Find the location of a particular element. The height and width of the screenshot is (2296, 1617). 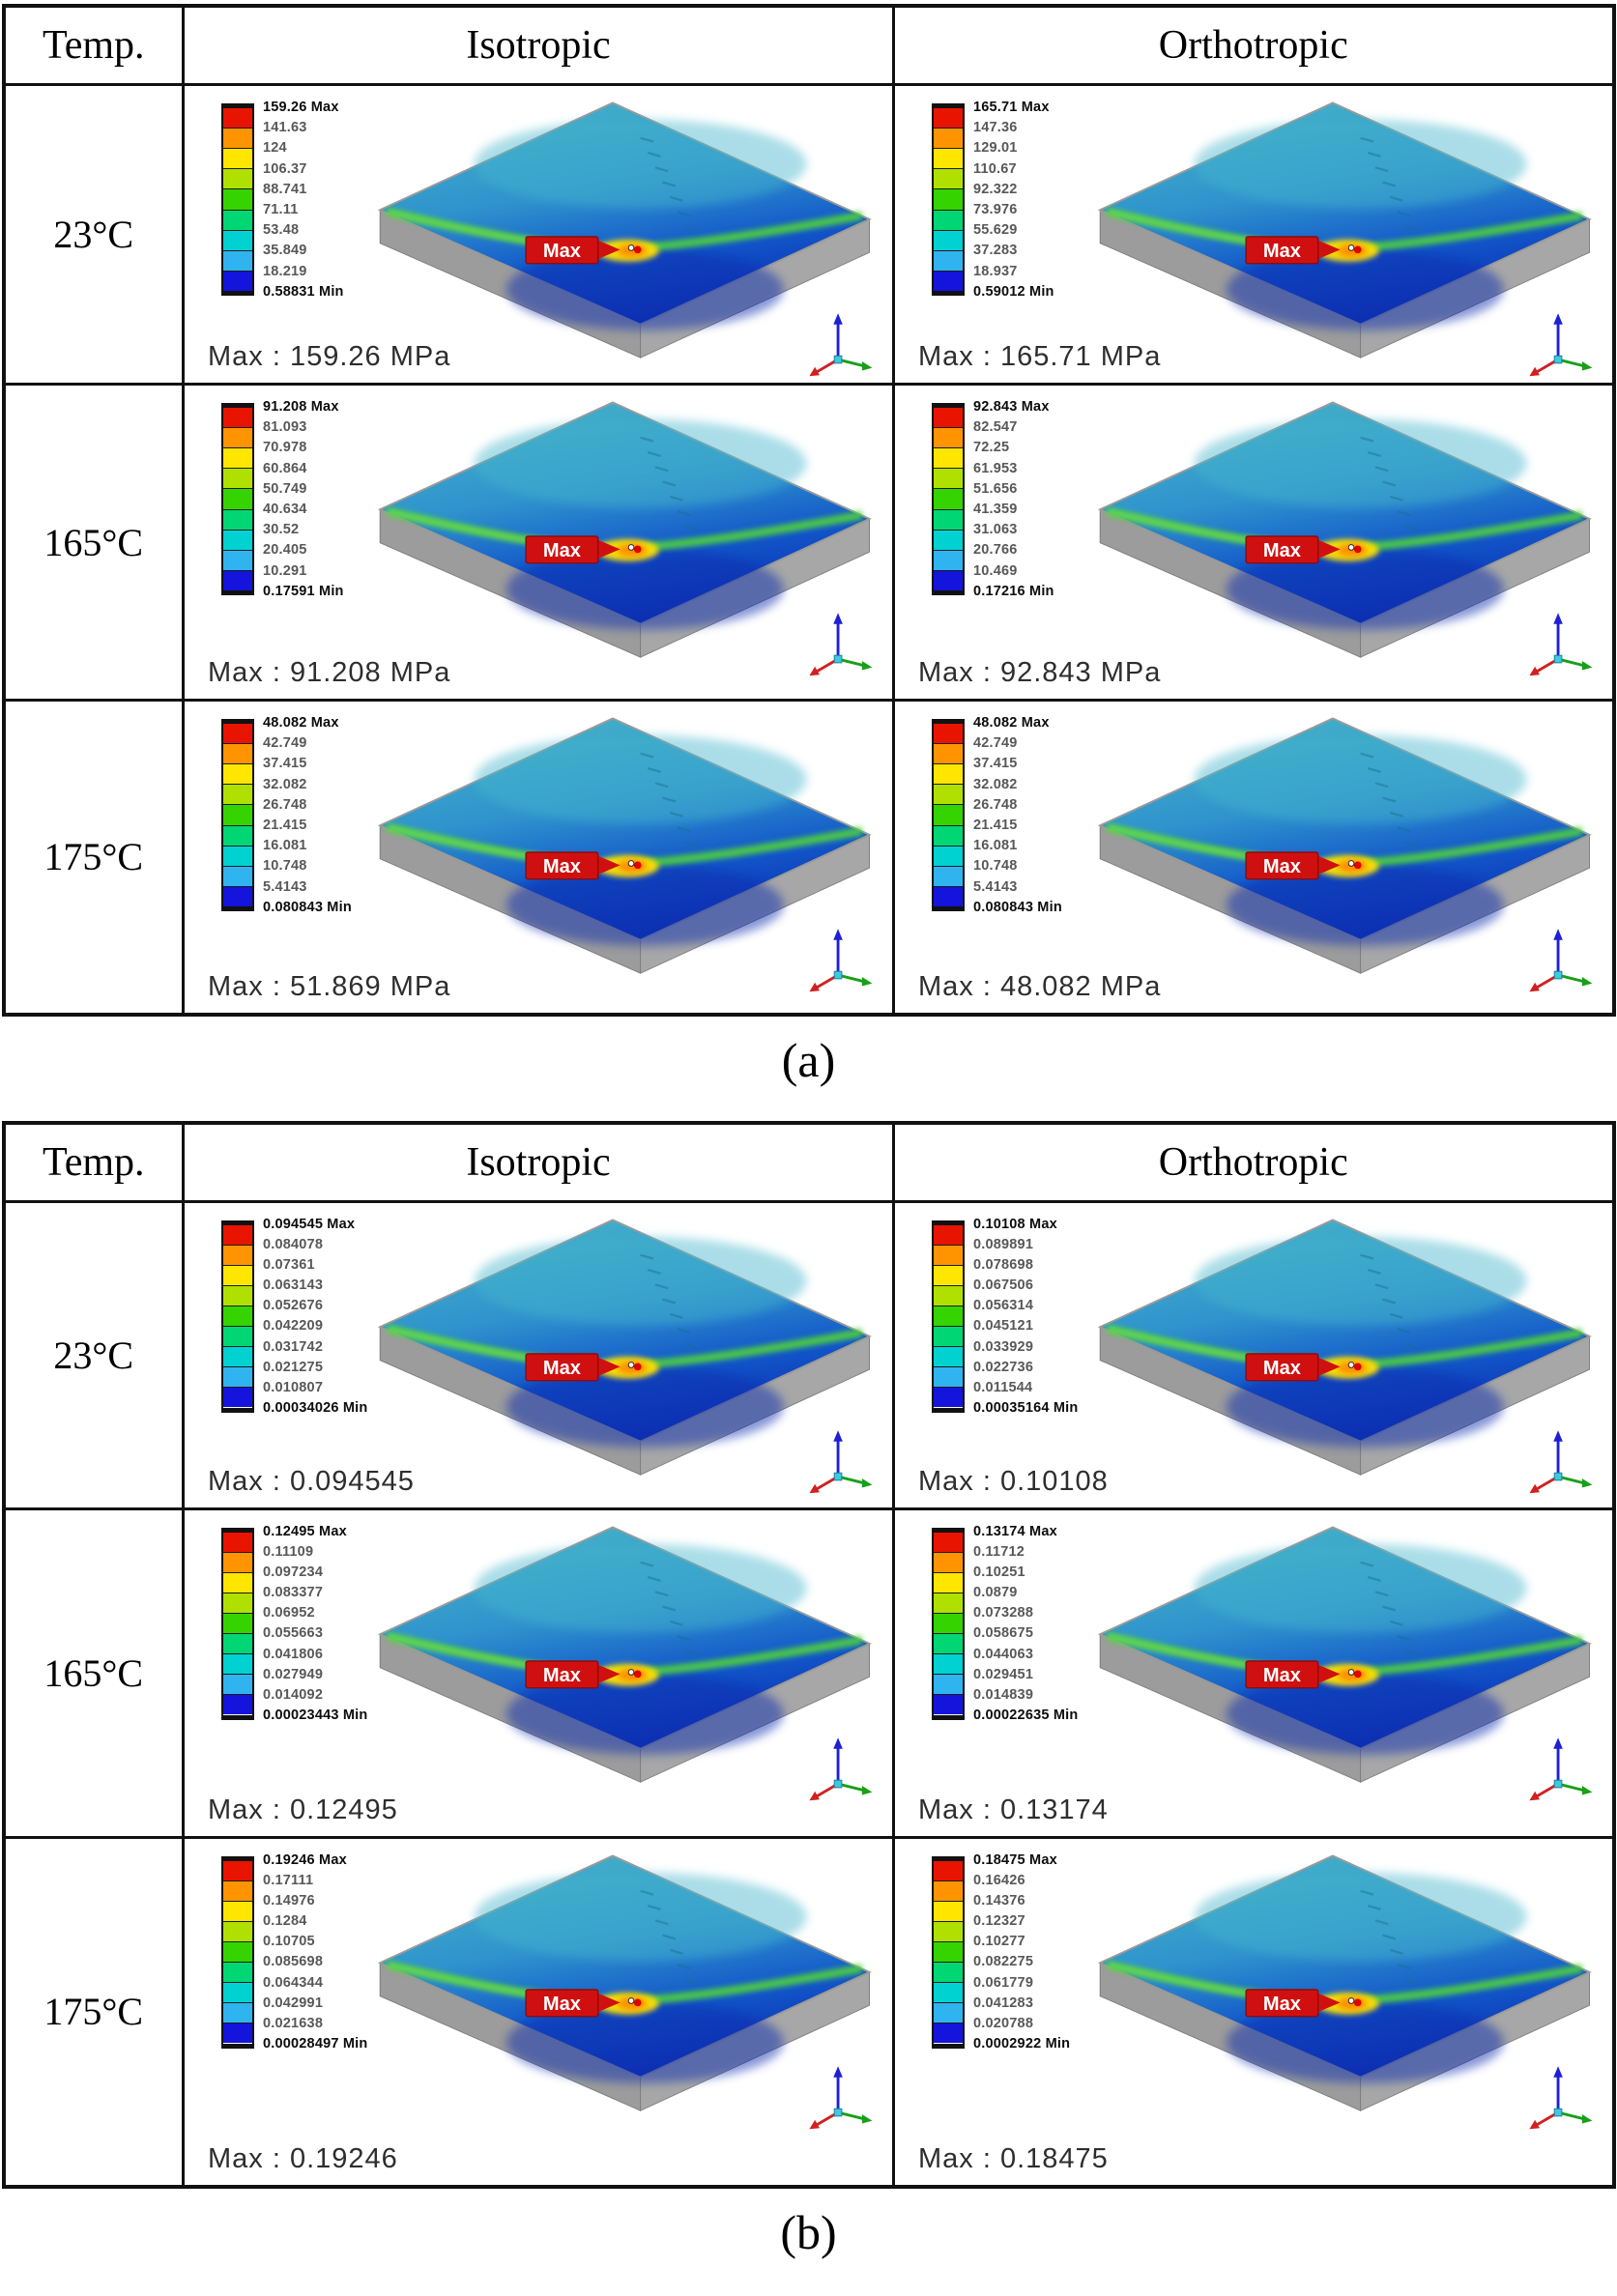

max-value-caption: Max : 92.843 MPa is located at coordinates (1040, 672).